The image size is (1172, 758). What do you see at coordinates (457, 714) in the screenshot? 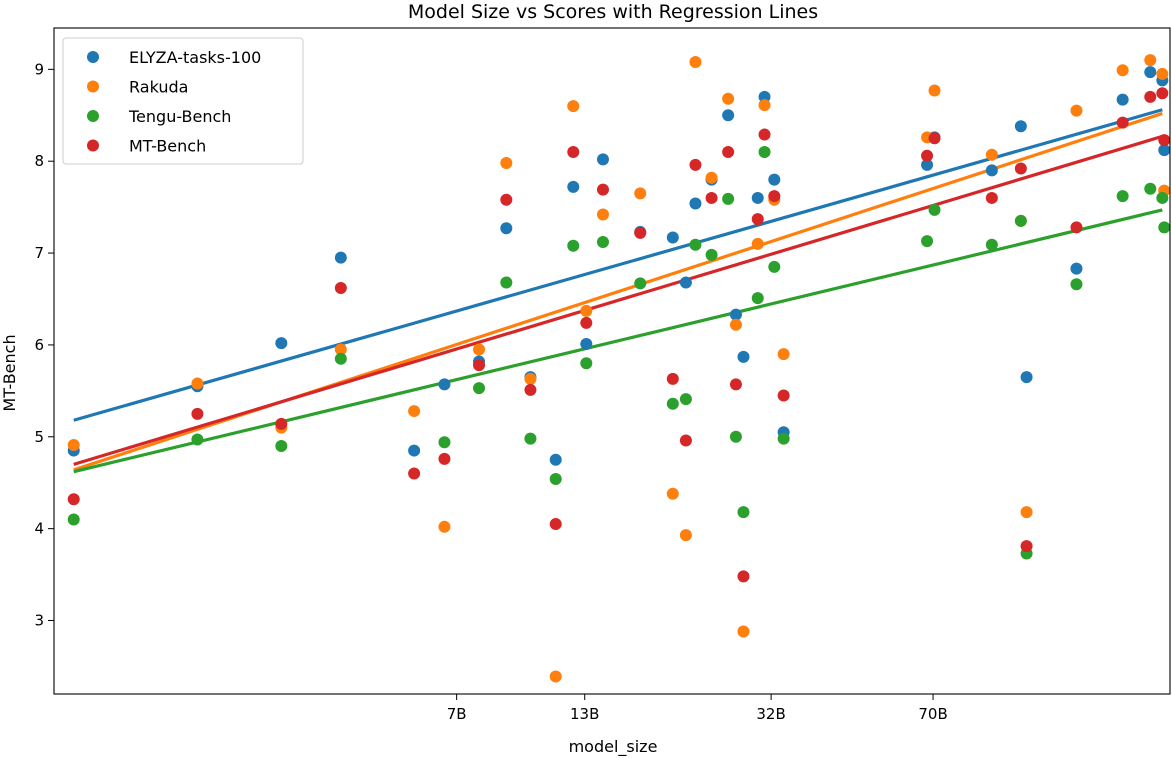
I see `x-tick-label: 7B` at bounding box center [457, 714].